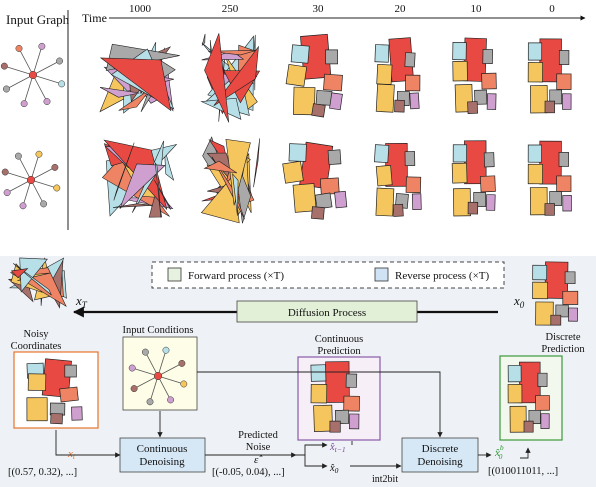  Describe the element at coordinates (442, 276) in the screenshot. I see `legend-reverse: Reverse process (×T)` at that location.